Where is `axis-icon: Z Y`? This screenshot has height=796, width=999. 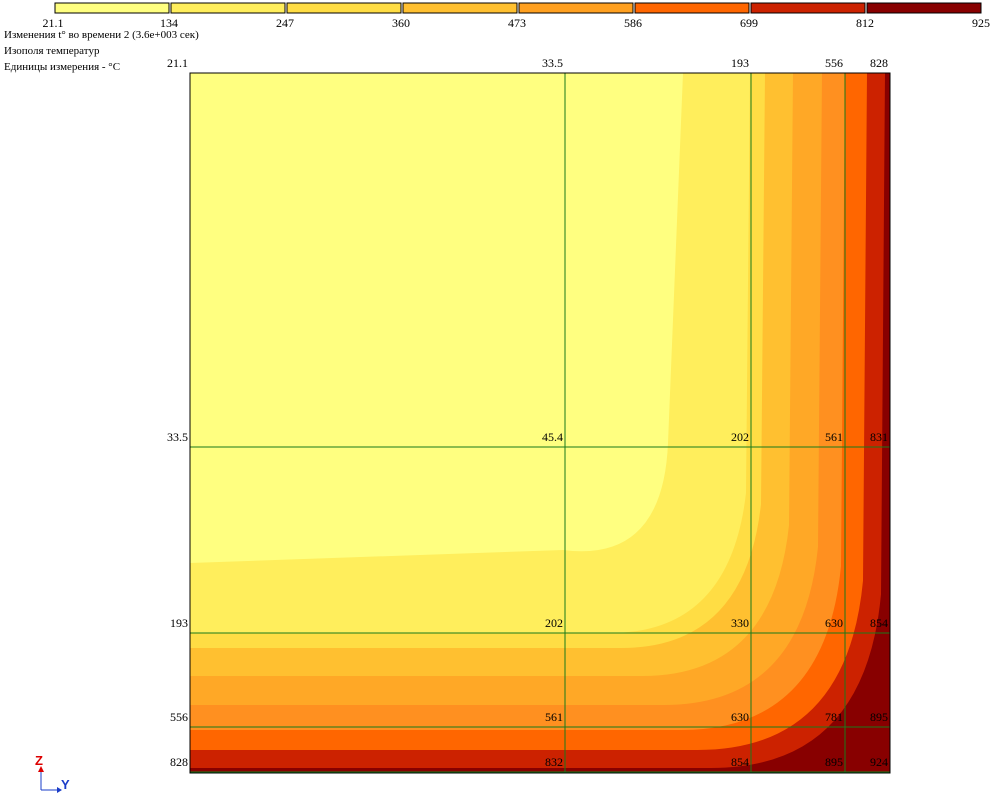
axis-icon: Z Y is located at coordinates (52, 773).